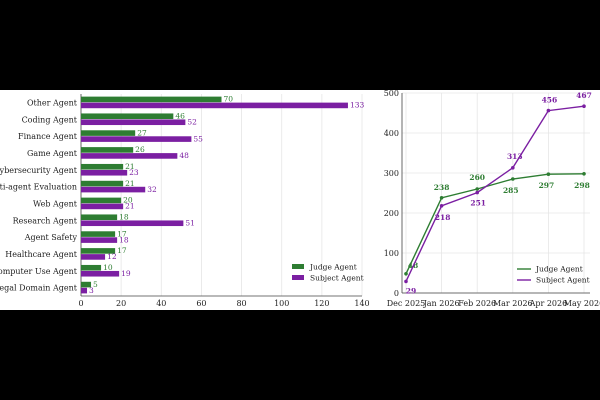  I want to click on category-label: Web Agent, so click(55, 203).